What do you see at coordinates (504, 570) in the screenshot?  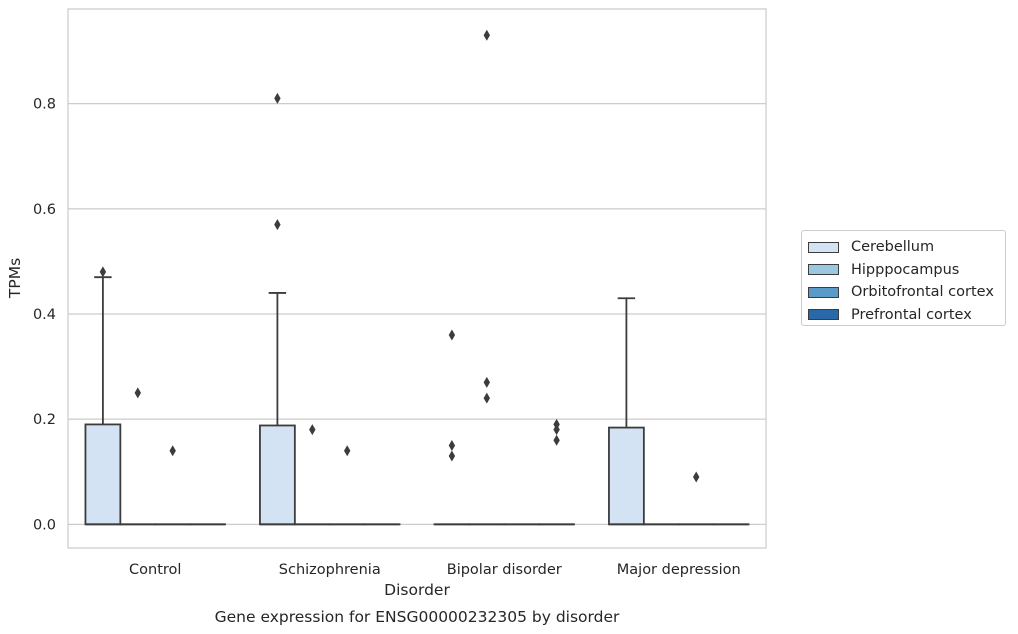 I see `x-tick-label: Bipolar disorder` at bounding box center [504, 570].